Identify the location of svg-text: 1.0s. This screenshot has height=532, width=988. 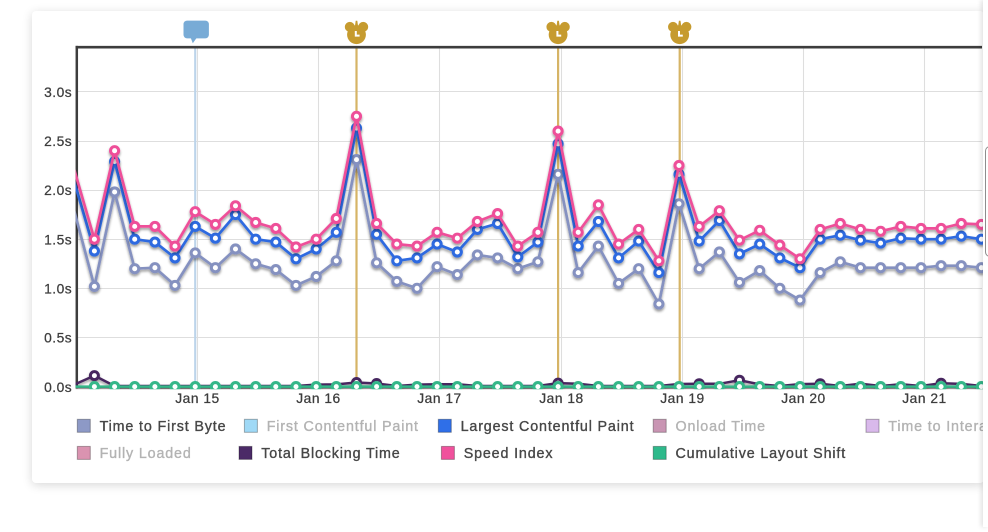
(58, 289).